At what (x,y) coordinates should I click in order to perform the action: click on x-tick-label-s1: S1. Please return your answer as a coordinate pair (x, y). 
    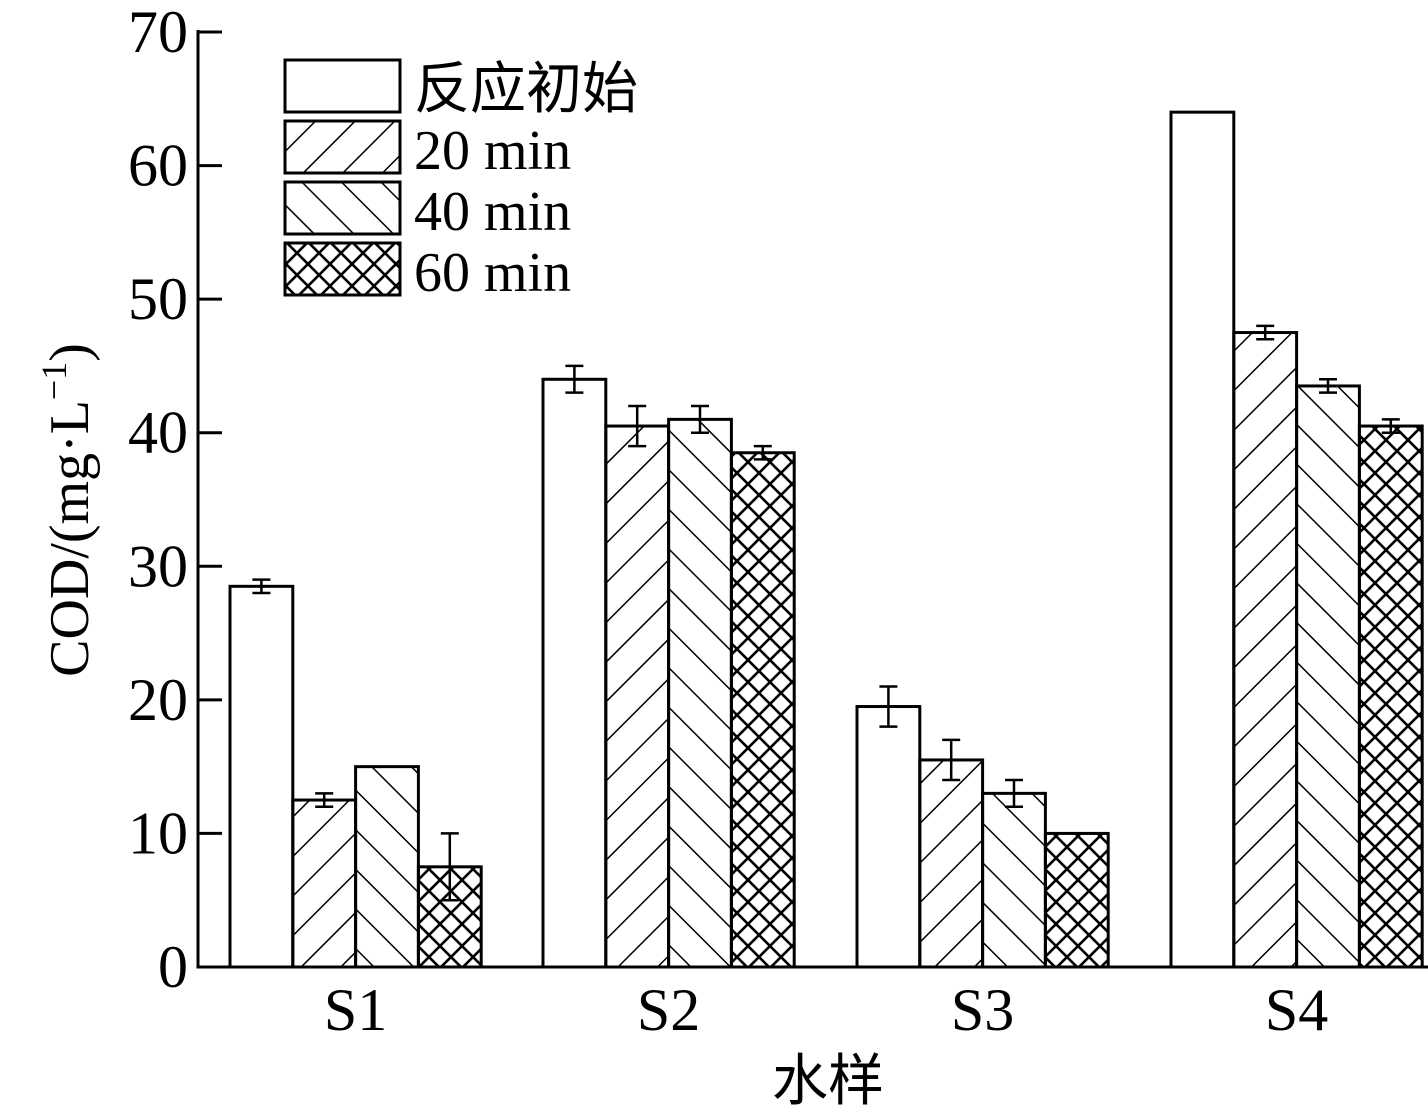
    Looking at the image, I should click on (355, 1010).